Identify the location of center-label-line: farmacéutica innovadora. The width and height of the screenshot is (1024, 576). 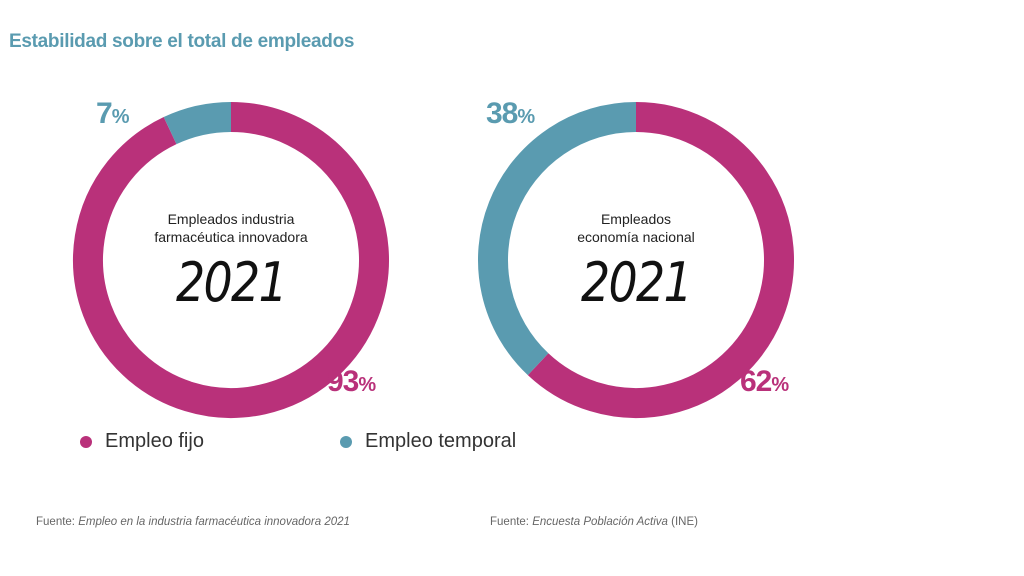
(231, 237).